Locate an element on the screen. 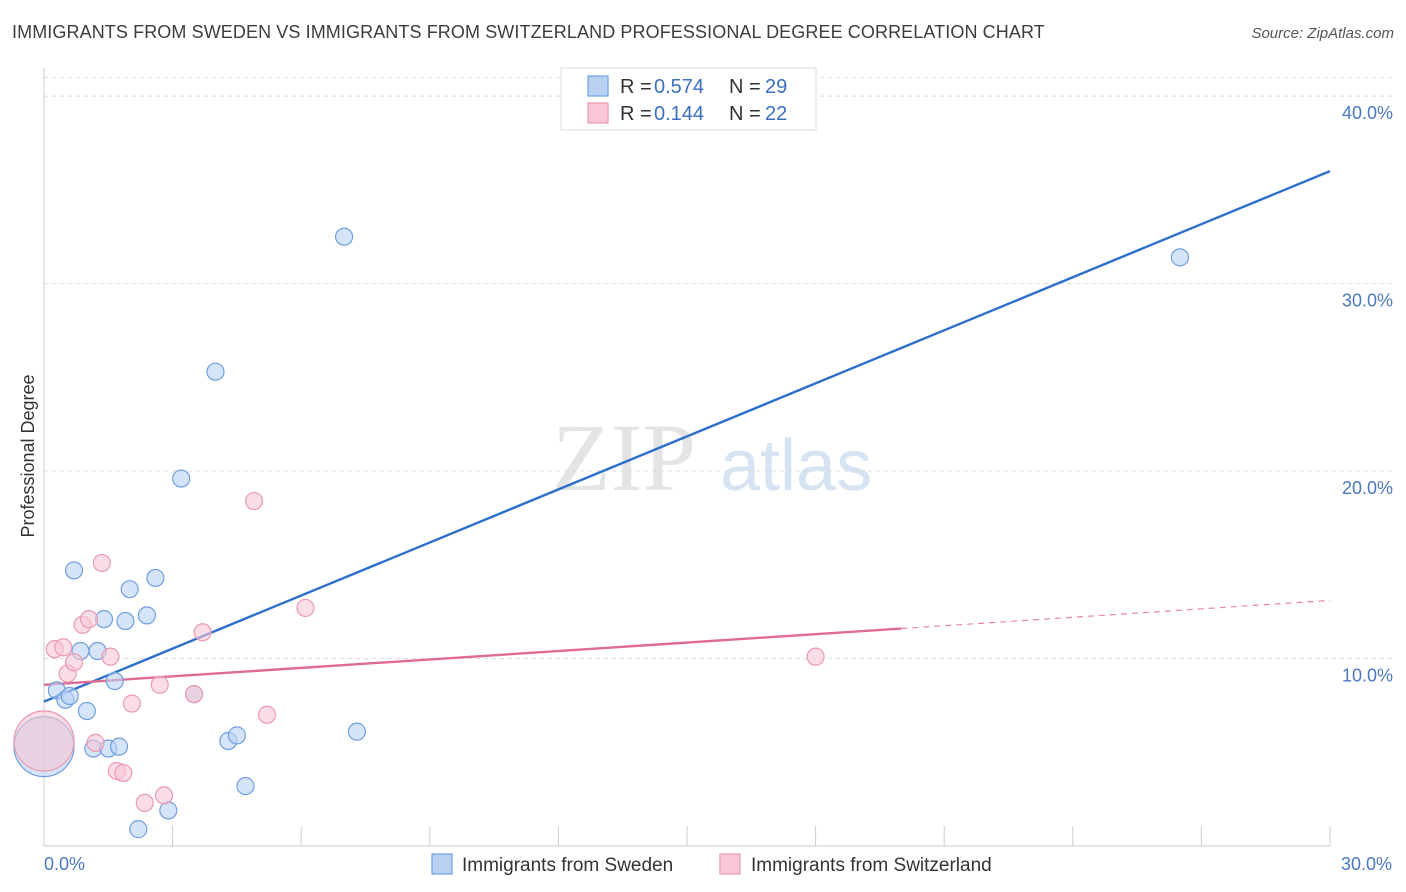 This screenshot has height=892, width=1406. x-axis-ticks: 0.0% 30.0% is located at coordinates (717, 850).